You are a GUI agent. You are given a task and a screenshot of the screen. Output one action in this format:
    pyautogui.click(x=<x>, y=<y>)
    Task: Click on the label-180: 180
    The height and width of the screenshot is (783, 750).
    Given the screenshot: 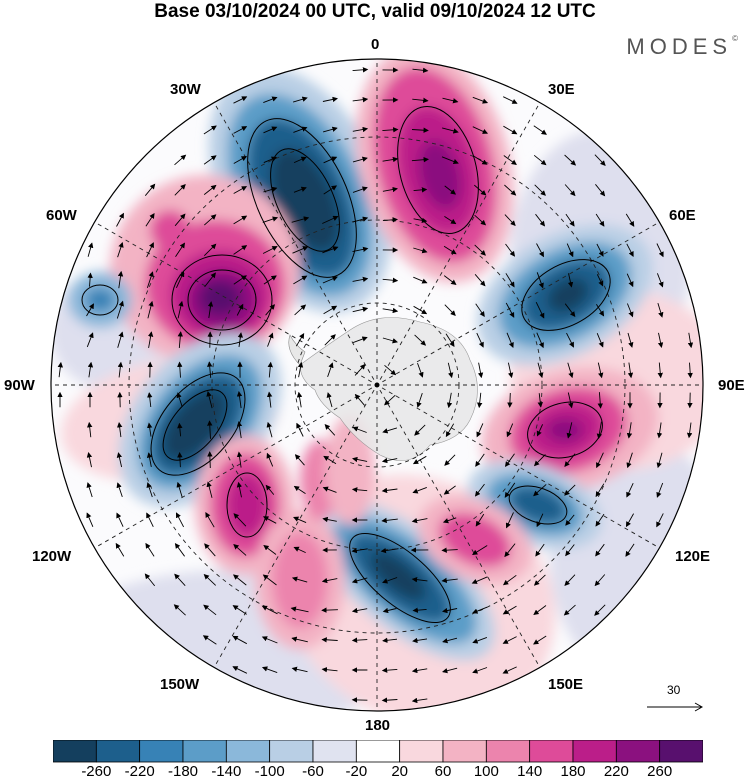 What is the action you would take?
    pyautogui.click(x=378, y=725)
    